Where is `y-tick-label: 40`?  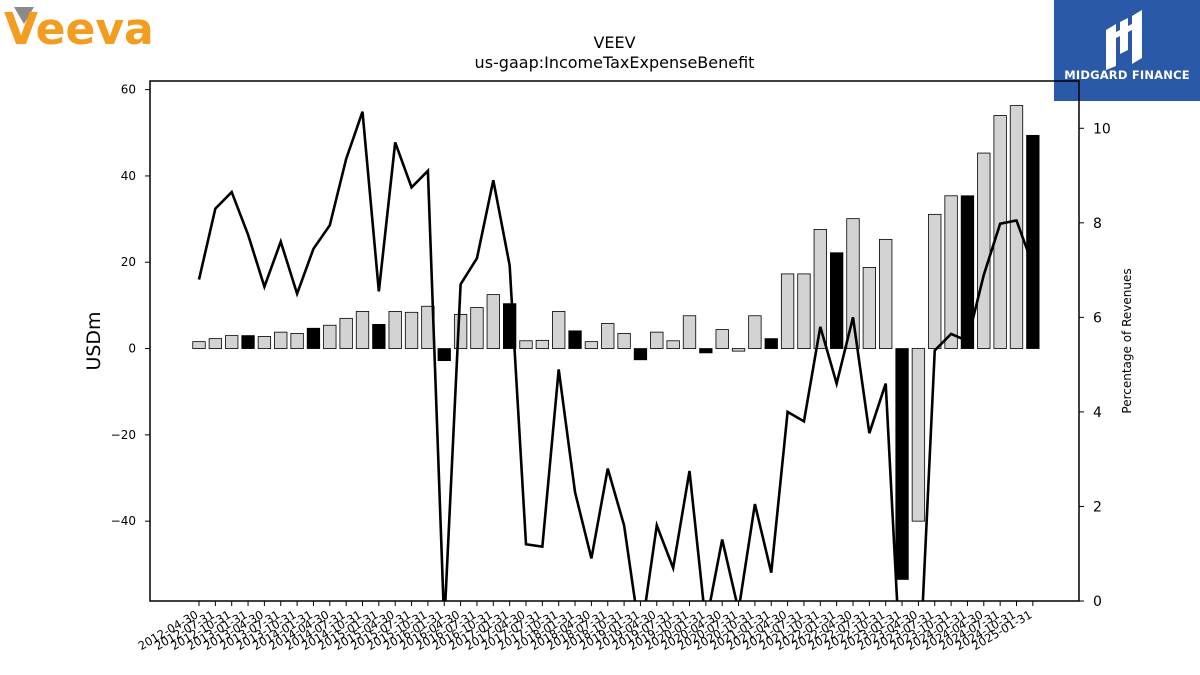
y-tick-label: 40 is located at coordinates (128, 176).